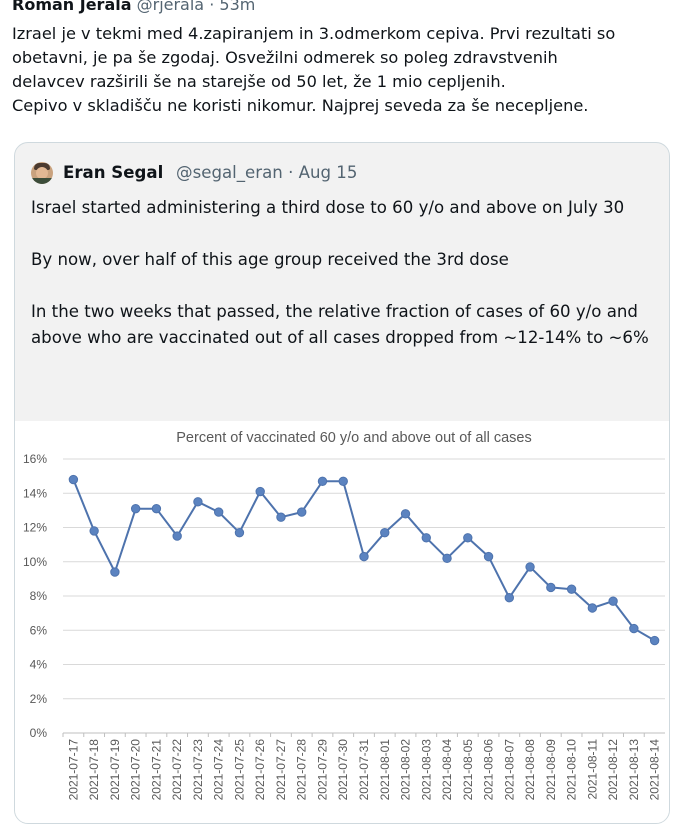  I want to click on x-tick-label: 2021-07-29, so click(322, 770).